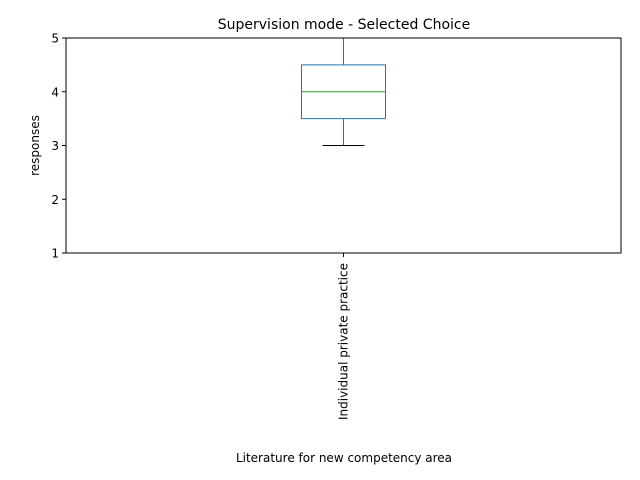 The width and height of the screenshot is (640, 480). I want to click on x-tick-label: Individual private practice, so click(344, 341).